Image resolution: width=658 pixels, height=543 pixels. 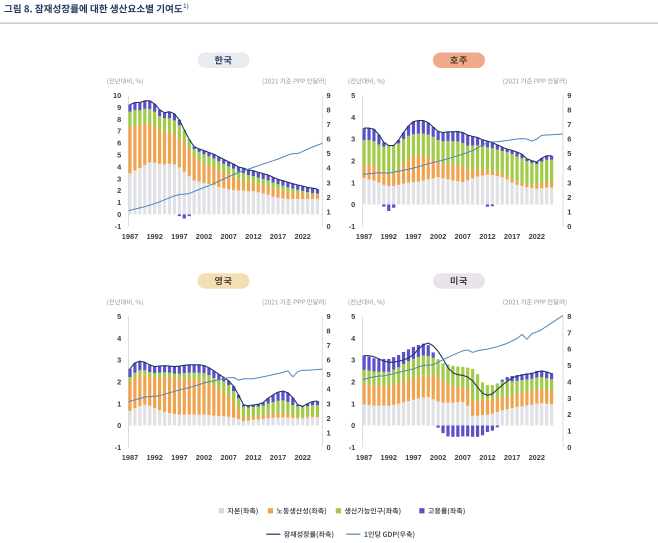 I want to click on svg-text: 1), so click(x=186, y=6).